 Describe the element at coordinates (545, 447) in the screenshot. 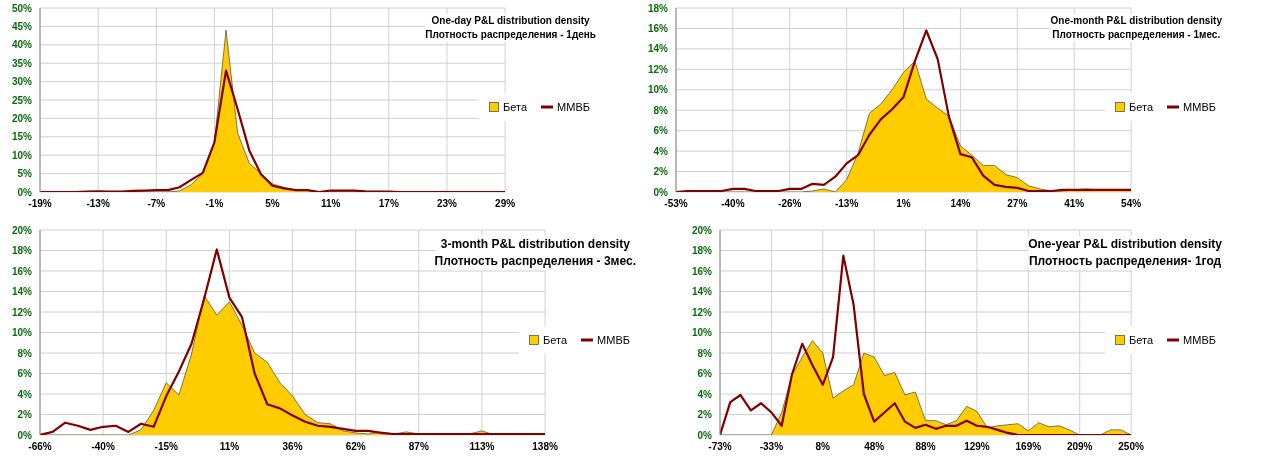

I see `x-tick-label: 138%` at that location.